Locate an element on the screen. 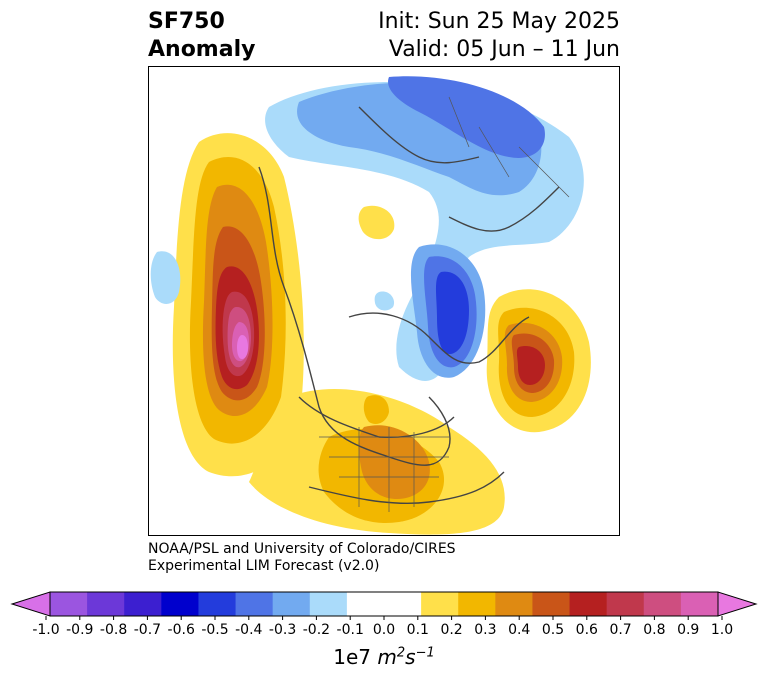 The height and width of the screenshot is (688, 768). variable-title: SF750 is located at coordinates (186, 21).